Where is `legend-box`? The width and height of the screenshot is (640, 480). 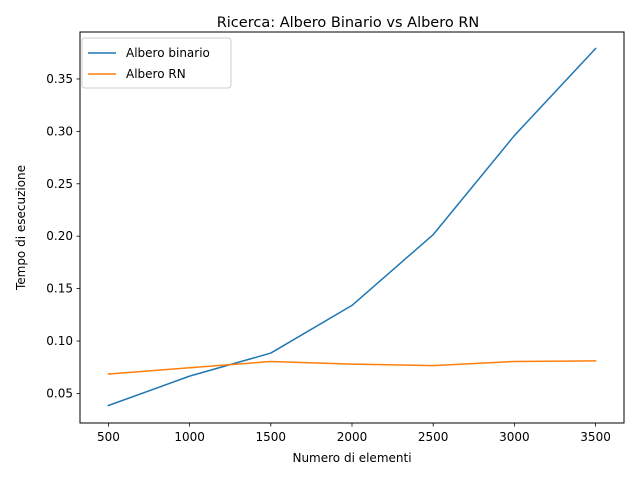 legend-box is located at coordinates (156, 63).